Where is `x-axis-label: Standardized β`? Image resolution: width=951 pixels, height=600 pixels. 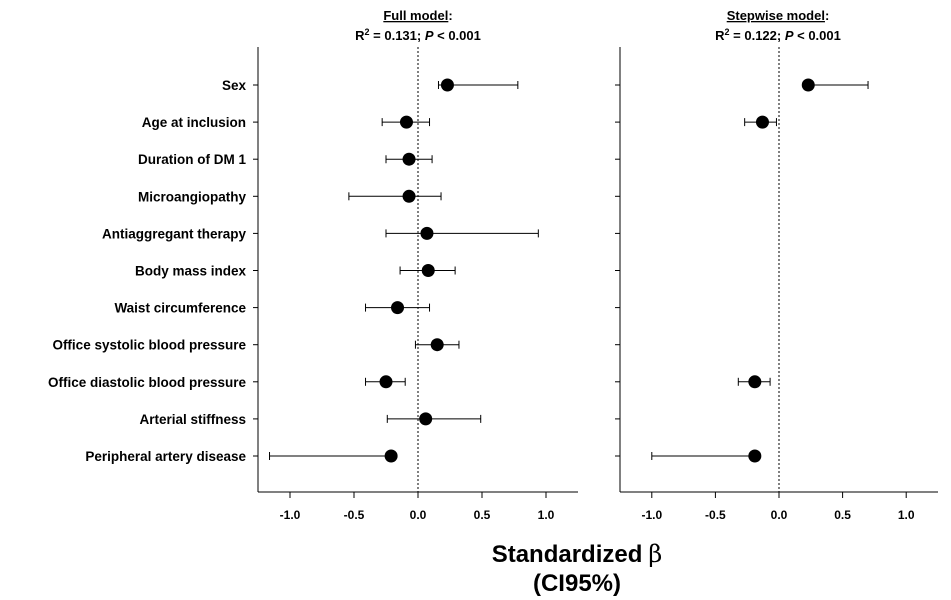 x-axis-label: Standardized β is located at coordinates (577, 554).